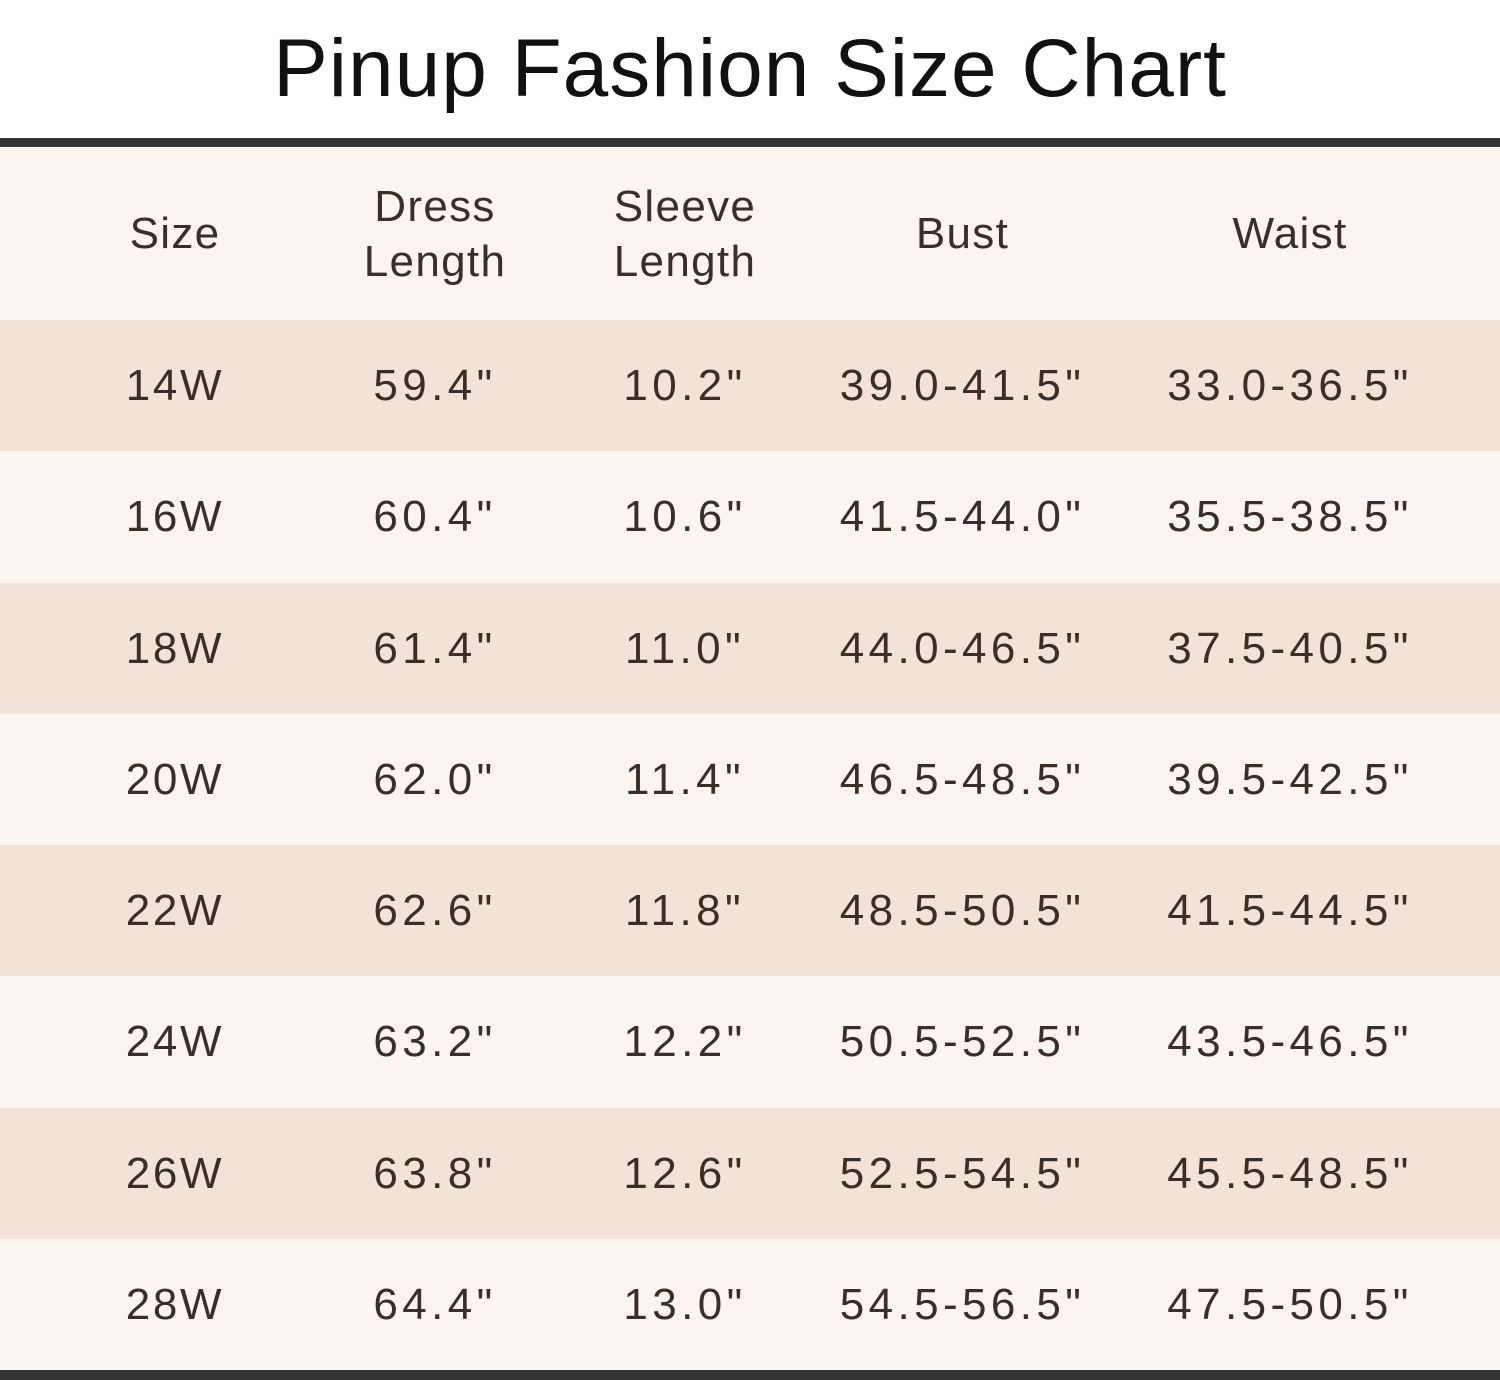 This screenshot has width=1500, height=1380. What do you see at coordinates (175, 779) in the screenshot?
I see `size-cell: 20W` at bounding box center [175, 779].